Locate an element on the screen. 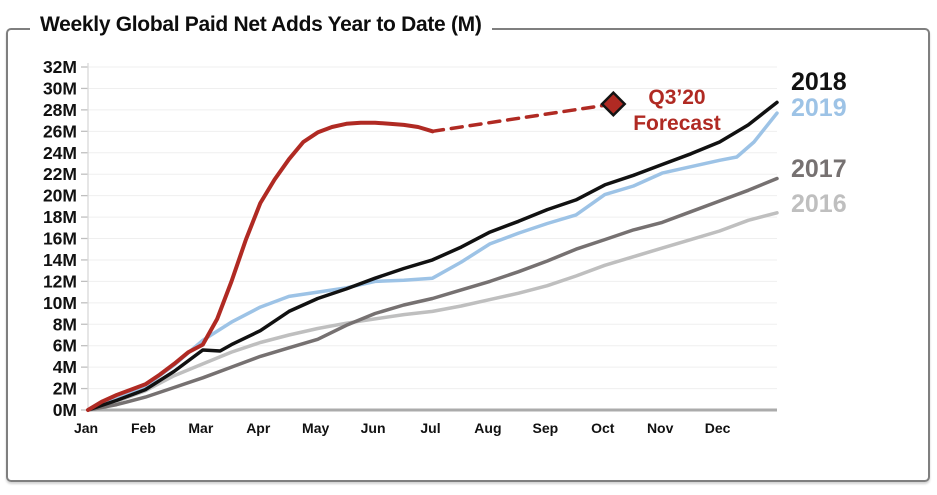  series-line-2020-forecast is located at coordinates (523, 118).